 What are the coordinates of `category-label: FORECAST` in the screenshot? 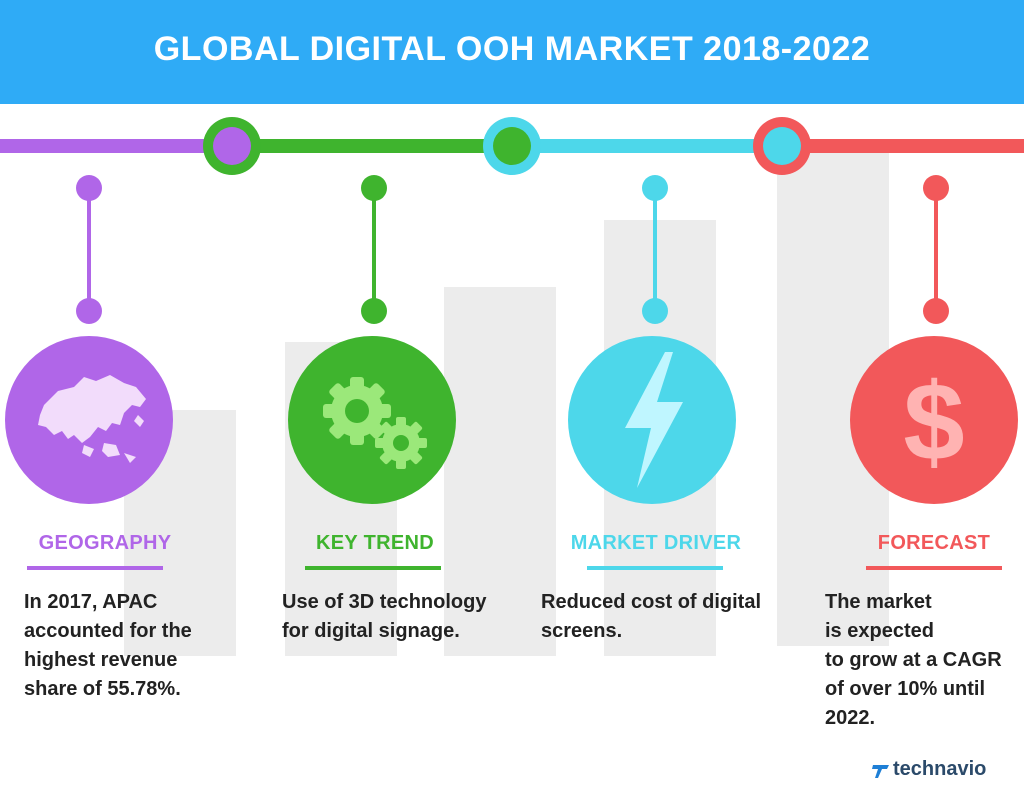 It's located at (934, 543).